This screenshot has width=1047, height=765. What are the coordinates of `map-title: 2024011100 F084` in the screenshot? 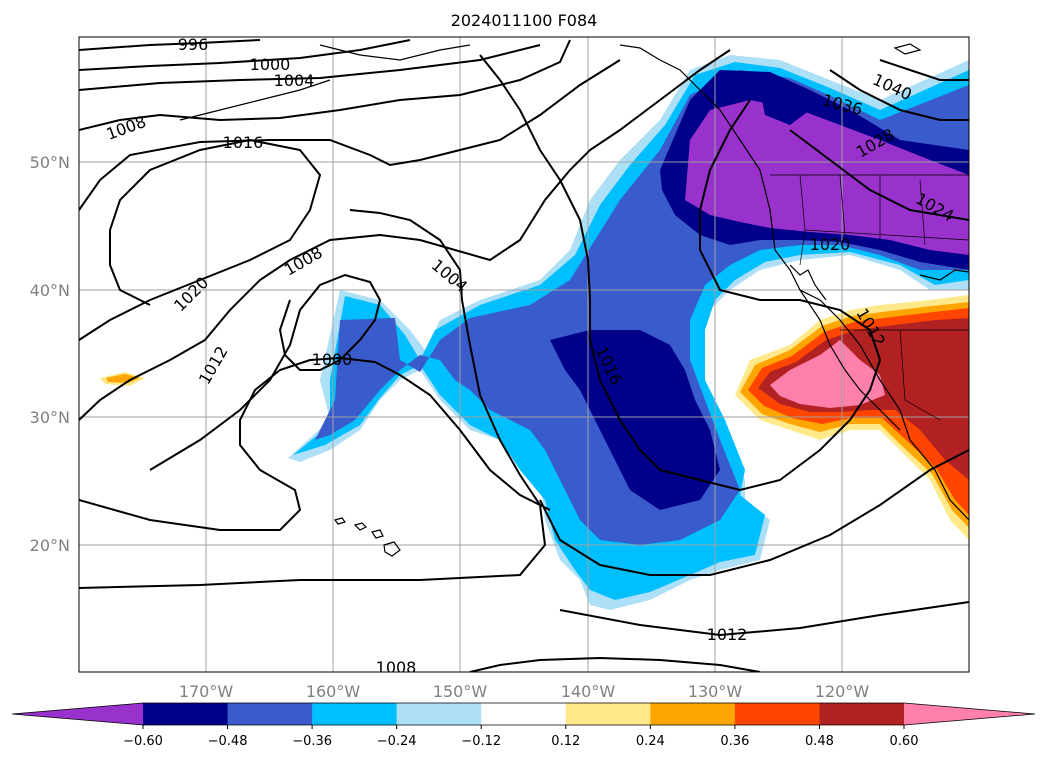 It's located at (524, 20).